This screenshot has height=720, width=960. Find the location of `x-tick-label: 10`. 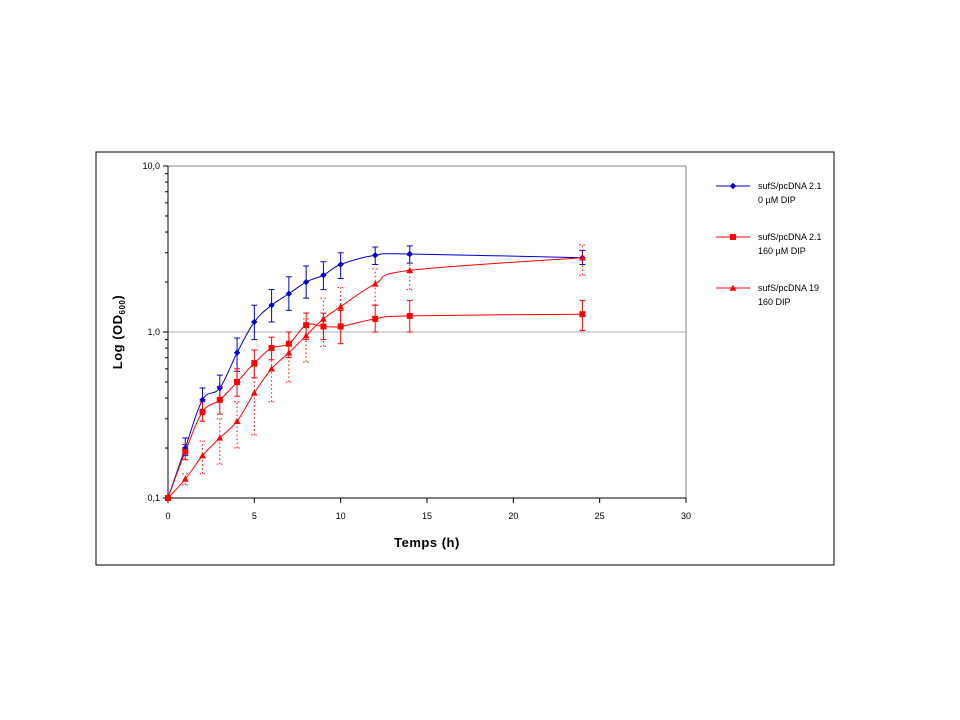

x-tick-label: 10 is located at coordinates (341, 516).